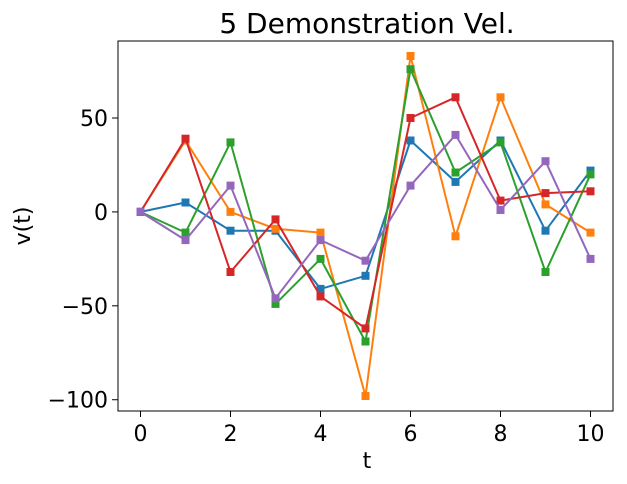 The height and width of the screenshot is (484, 627). Describe the element at coordinates (101, 213) in the screenshot. I see `y-tick-label: 0` at that location.